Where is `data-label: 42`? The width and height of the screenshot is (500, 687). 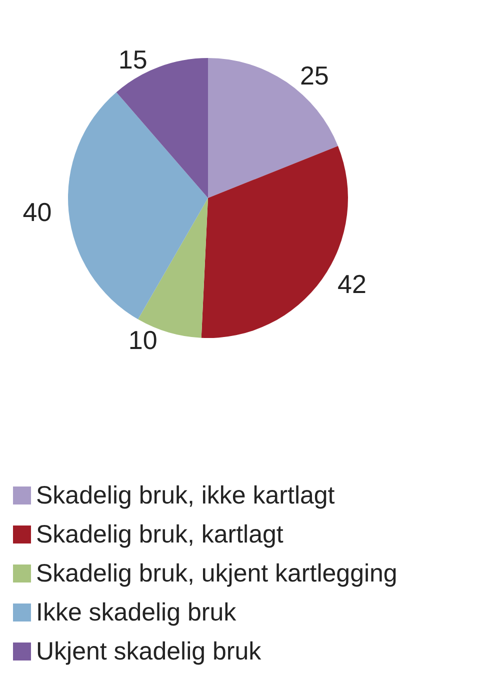
data-label: 42 is located at coordinates (352, 283).